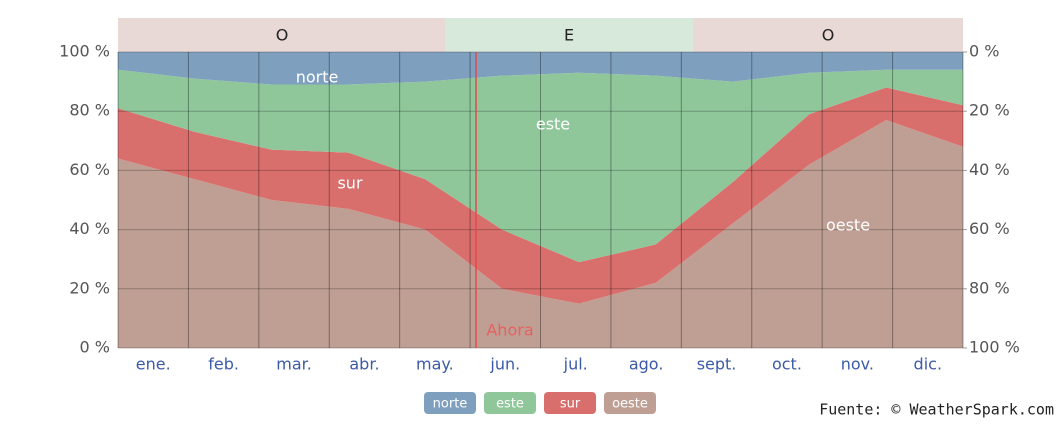  What do you see at coordinates (504, 364) in the screenshot?
I see `x-tick-label: jun.` at bounding box center [504, 364].